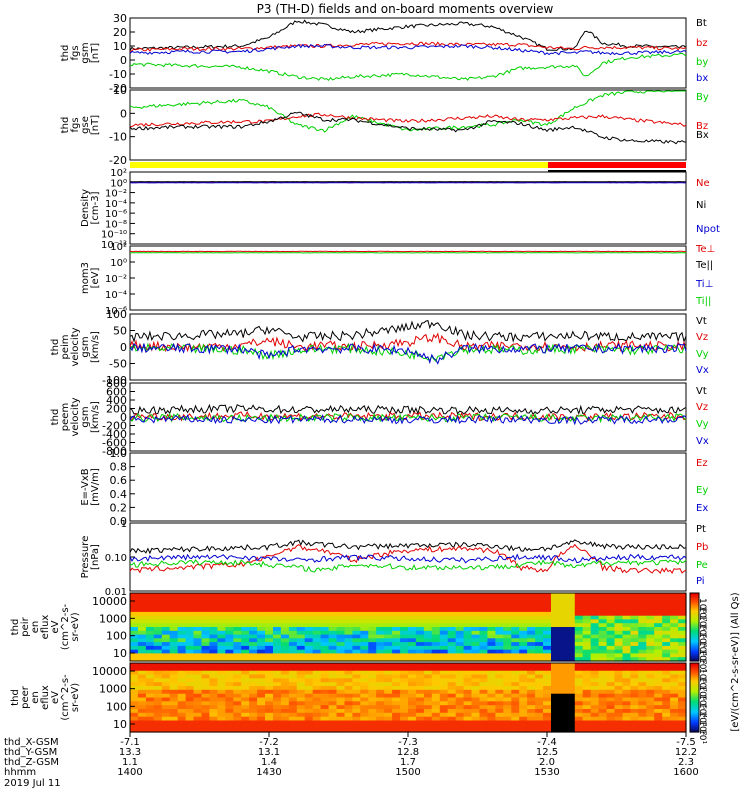 The image size is (750, 800). Describe the element at coordinates (118, 364) in the screenshot. I see `y-tick-label: -50` at that location.